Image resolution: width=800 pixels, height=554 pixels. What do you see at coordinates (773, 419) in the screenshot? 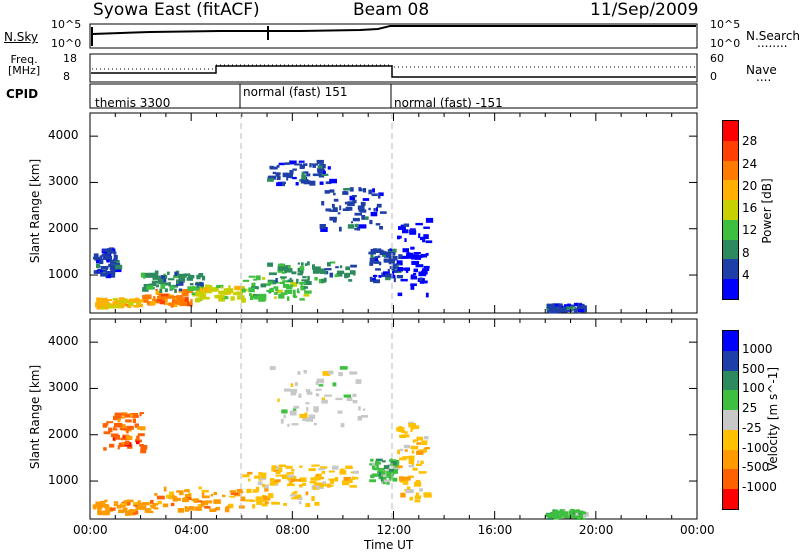
I see `velocity-colorbar-label: Velocity [m s^-1]` at bounding box center [773, 419].